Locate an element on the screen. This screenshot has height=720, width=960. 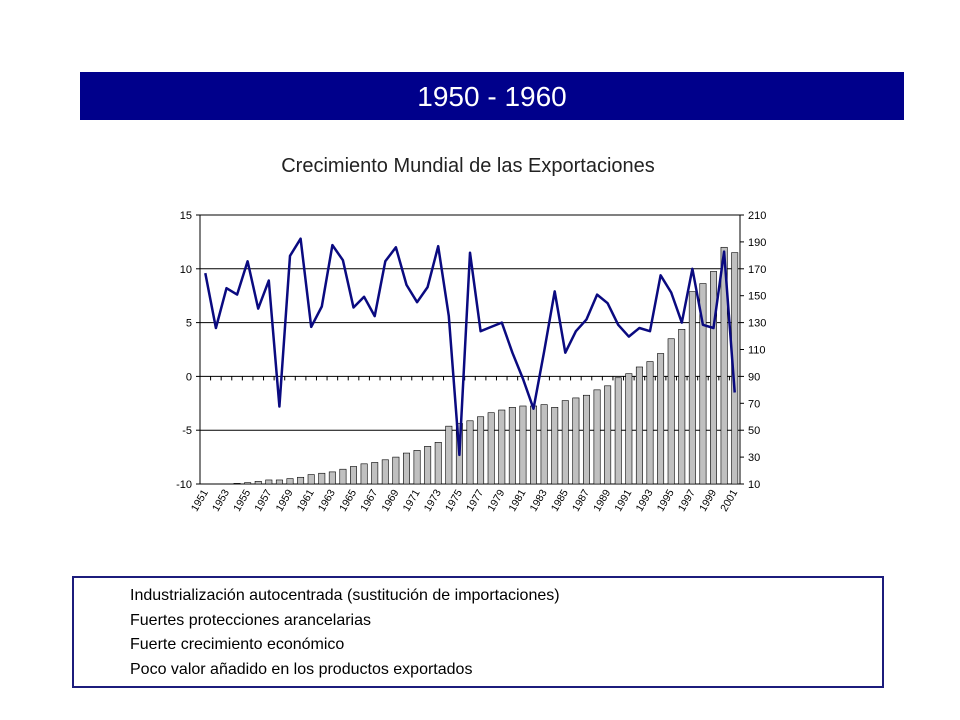
x-tick-label: 1973 is located at coordinates (433, 500).